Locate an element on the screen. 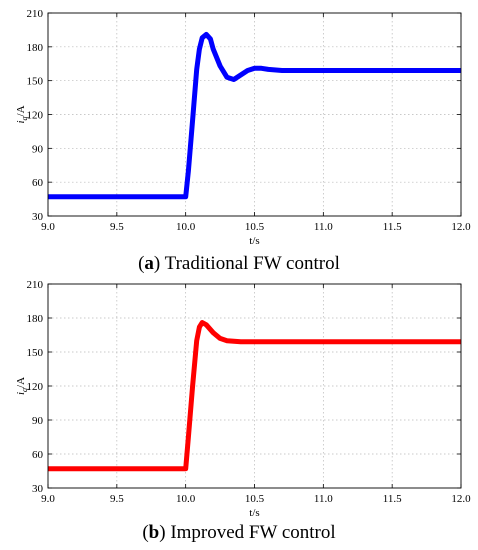 The height and width of the screenshot is (550, 478). caption-b-letter: b is located at coordinates (154, 532).